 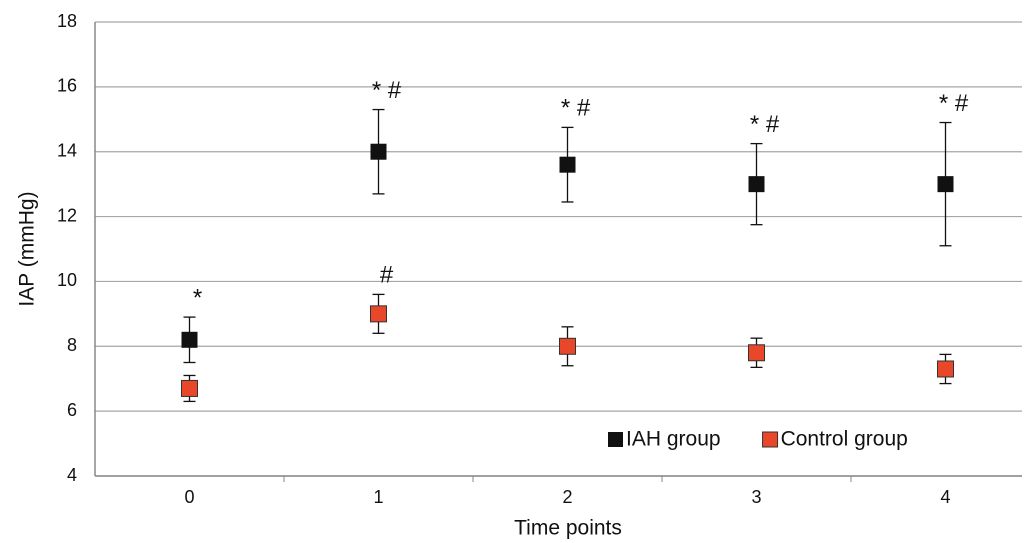 What do you see at coordinates (67, 215) in the screenshot?
I see `y-tick-label: 12` at bounding box center [67, 215].